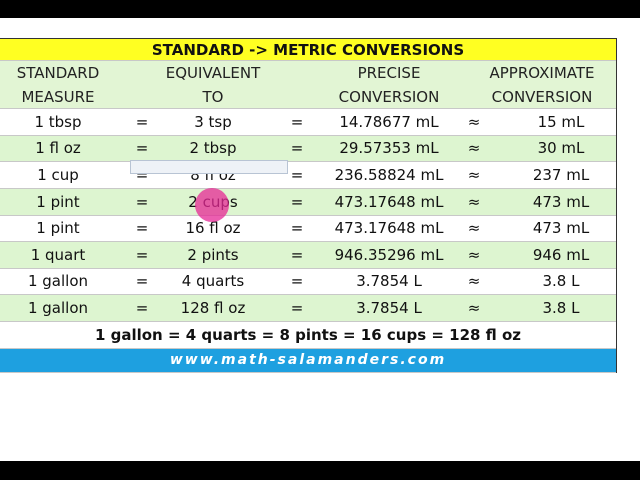  I want to click on table-cell: 1 cup, so click(58, 175).